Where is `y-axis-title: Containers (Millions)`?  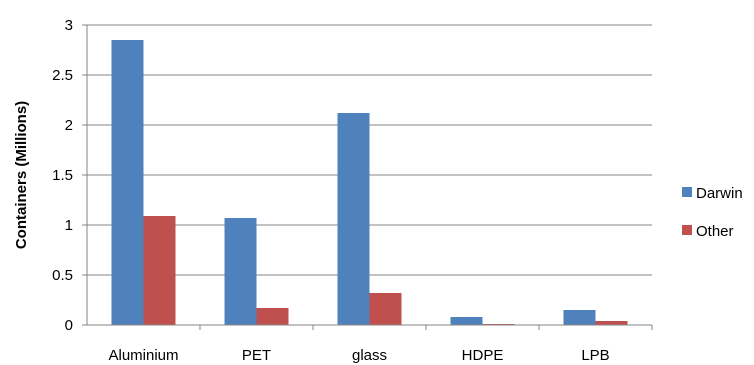 y-axis-title: Containers (Millions) is located at coordinates (21, 175).